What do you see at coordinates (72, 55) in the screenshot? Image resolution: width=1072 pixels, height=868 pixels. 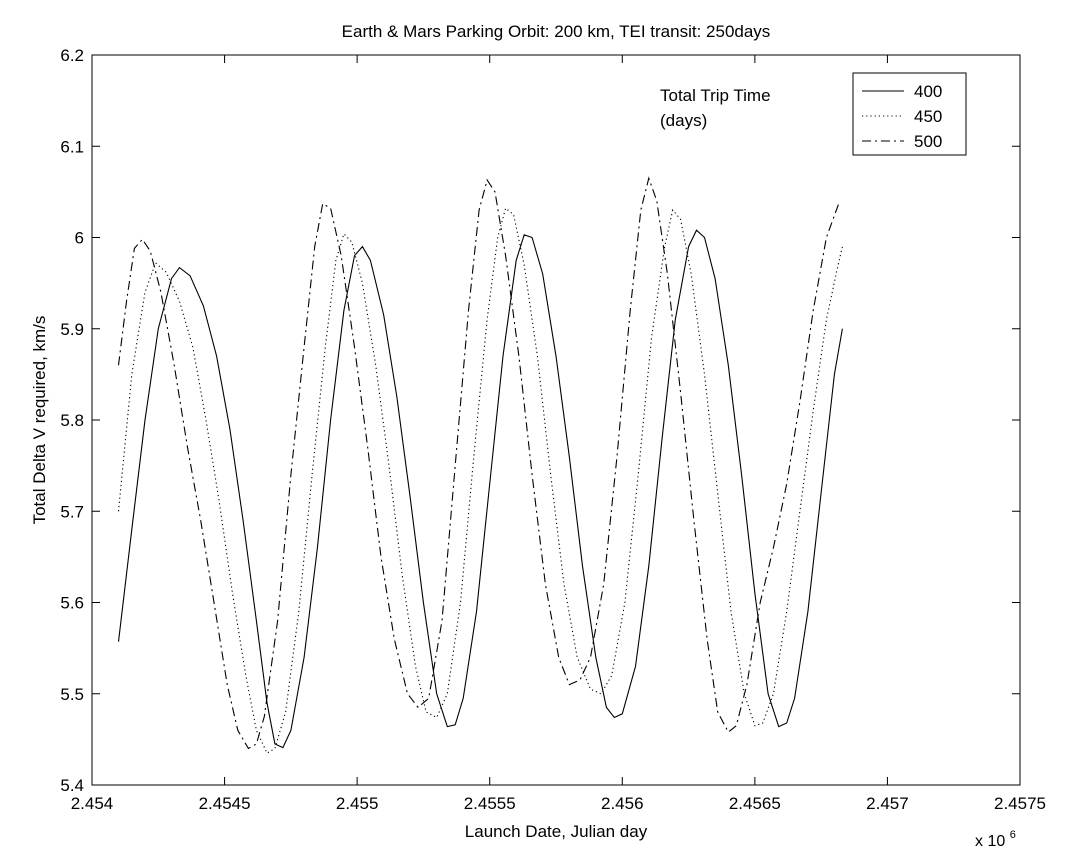 I see `y-tick-label: 6.2` at bounding box center [72, 55].